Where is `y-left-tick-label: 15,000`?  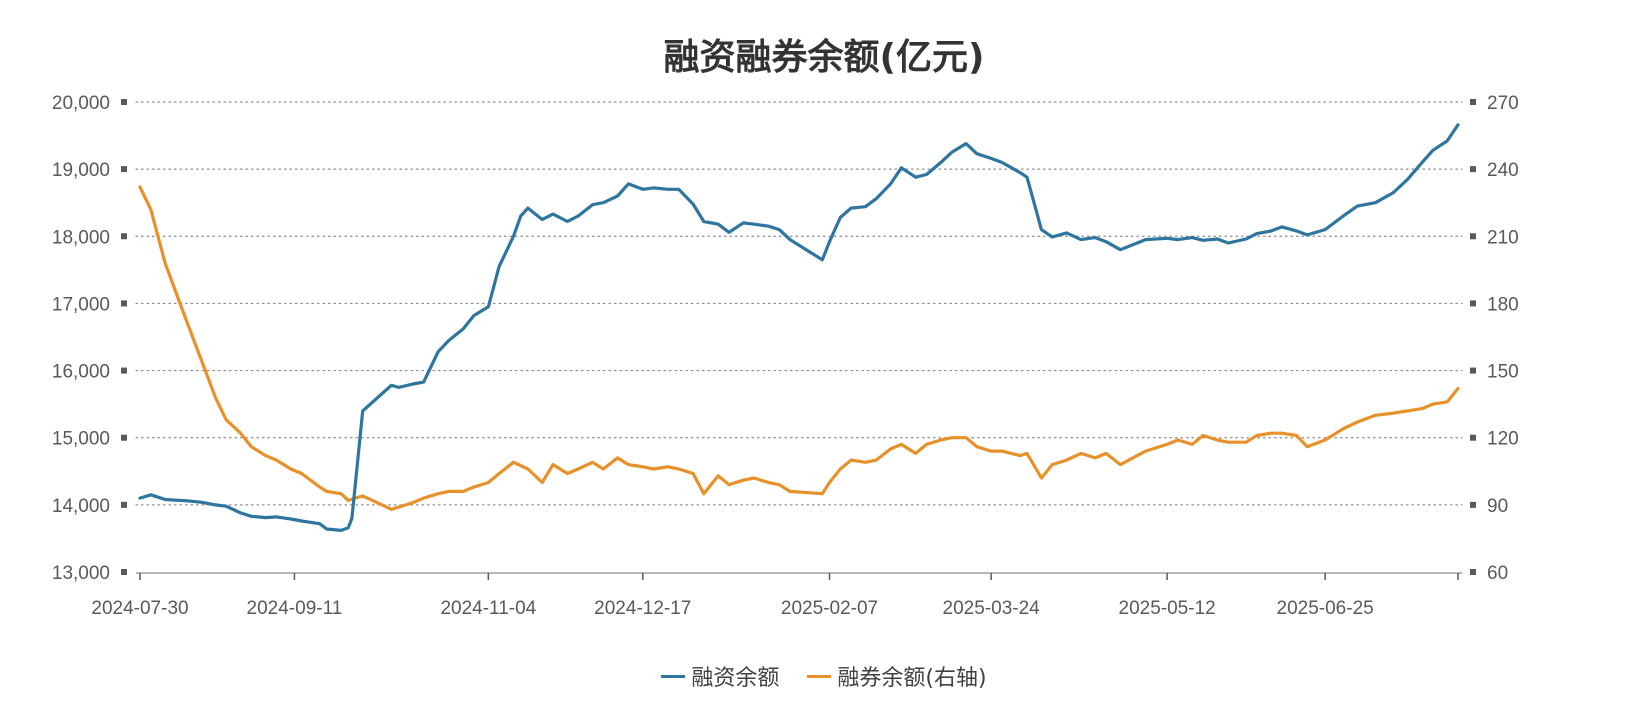 y-left-tick-label: 15,000 is located at coordinates (81, 439).